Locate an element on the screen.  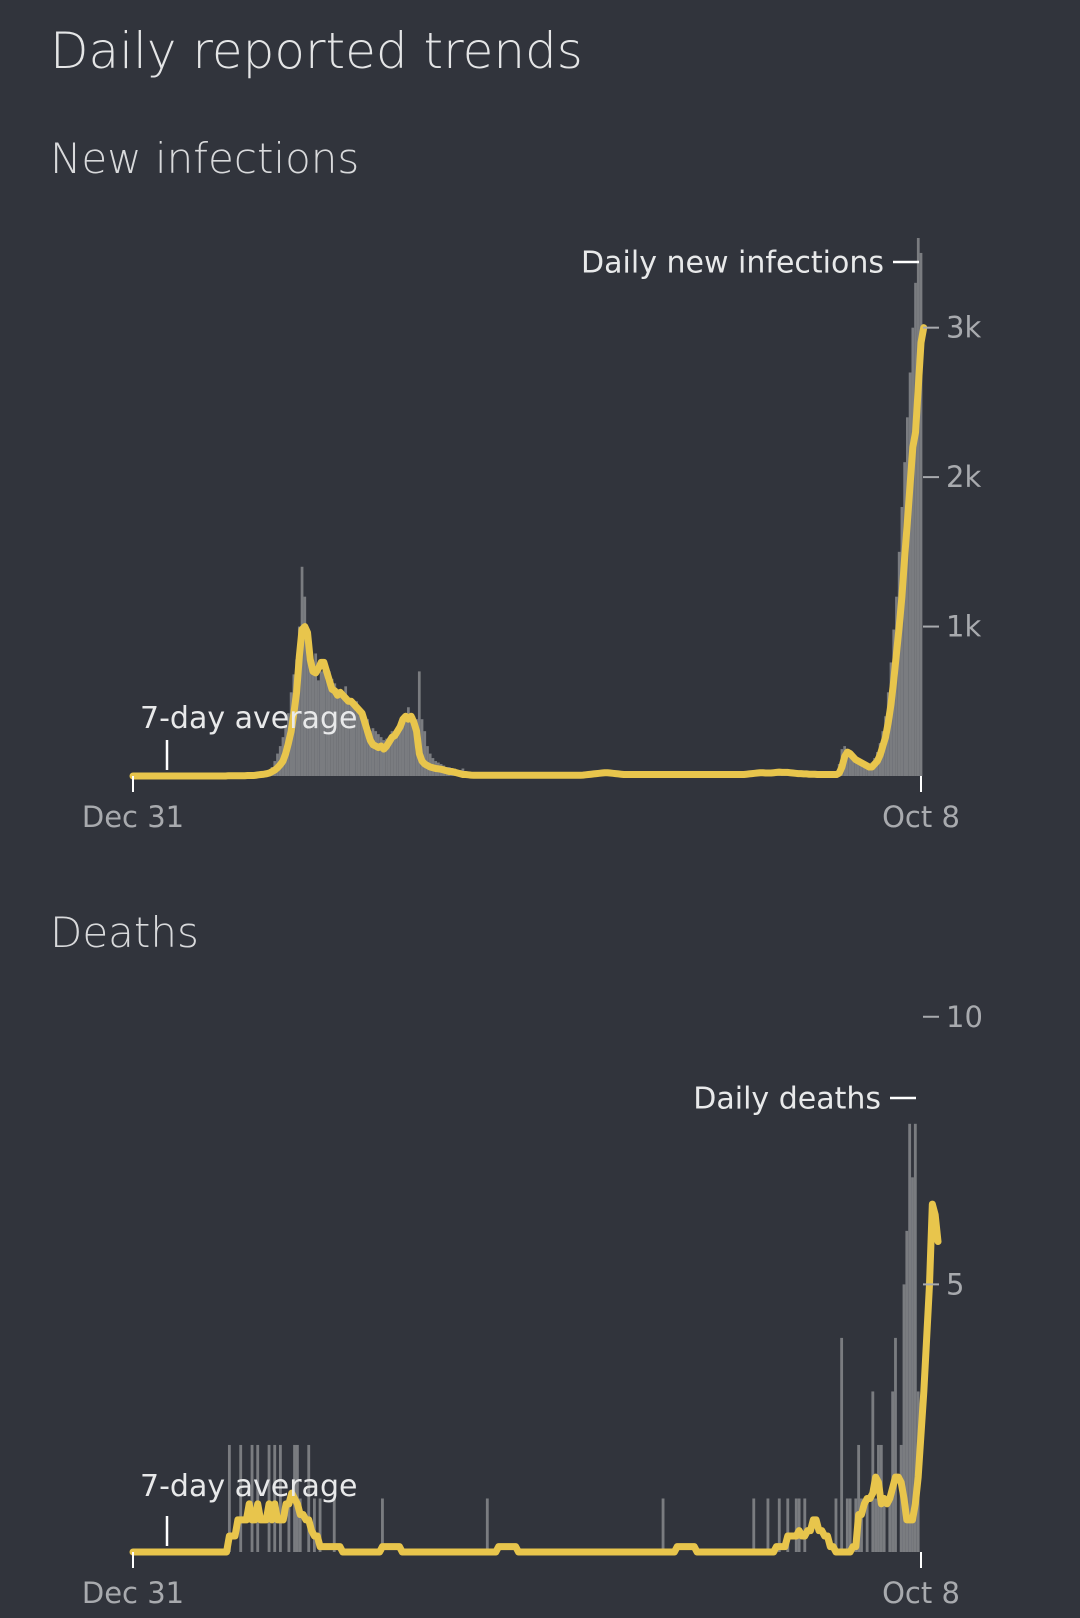
infections-daily-annotation: Daily new infections is located at coordinates (732, 263).